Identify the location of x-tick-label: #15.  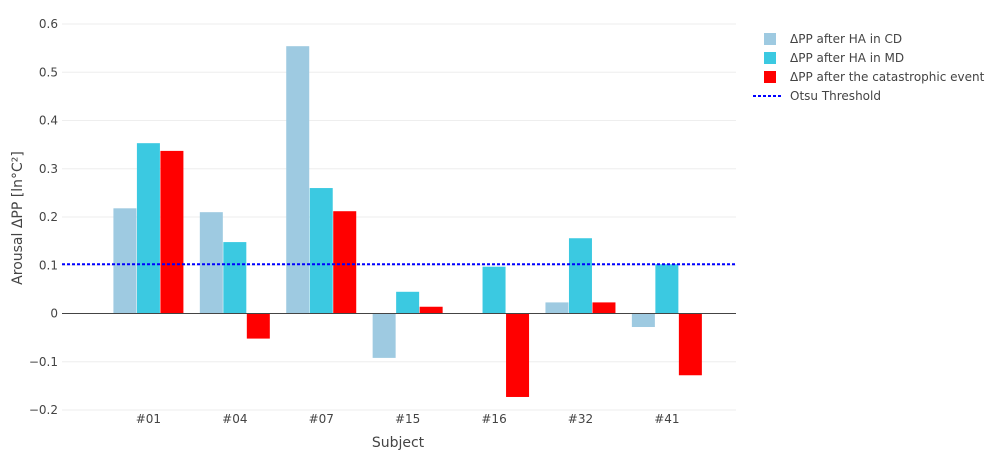
(407, 419).